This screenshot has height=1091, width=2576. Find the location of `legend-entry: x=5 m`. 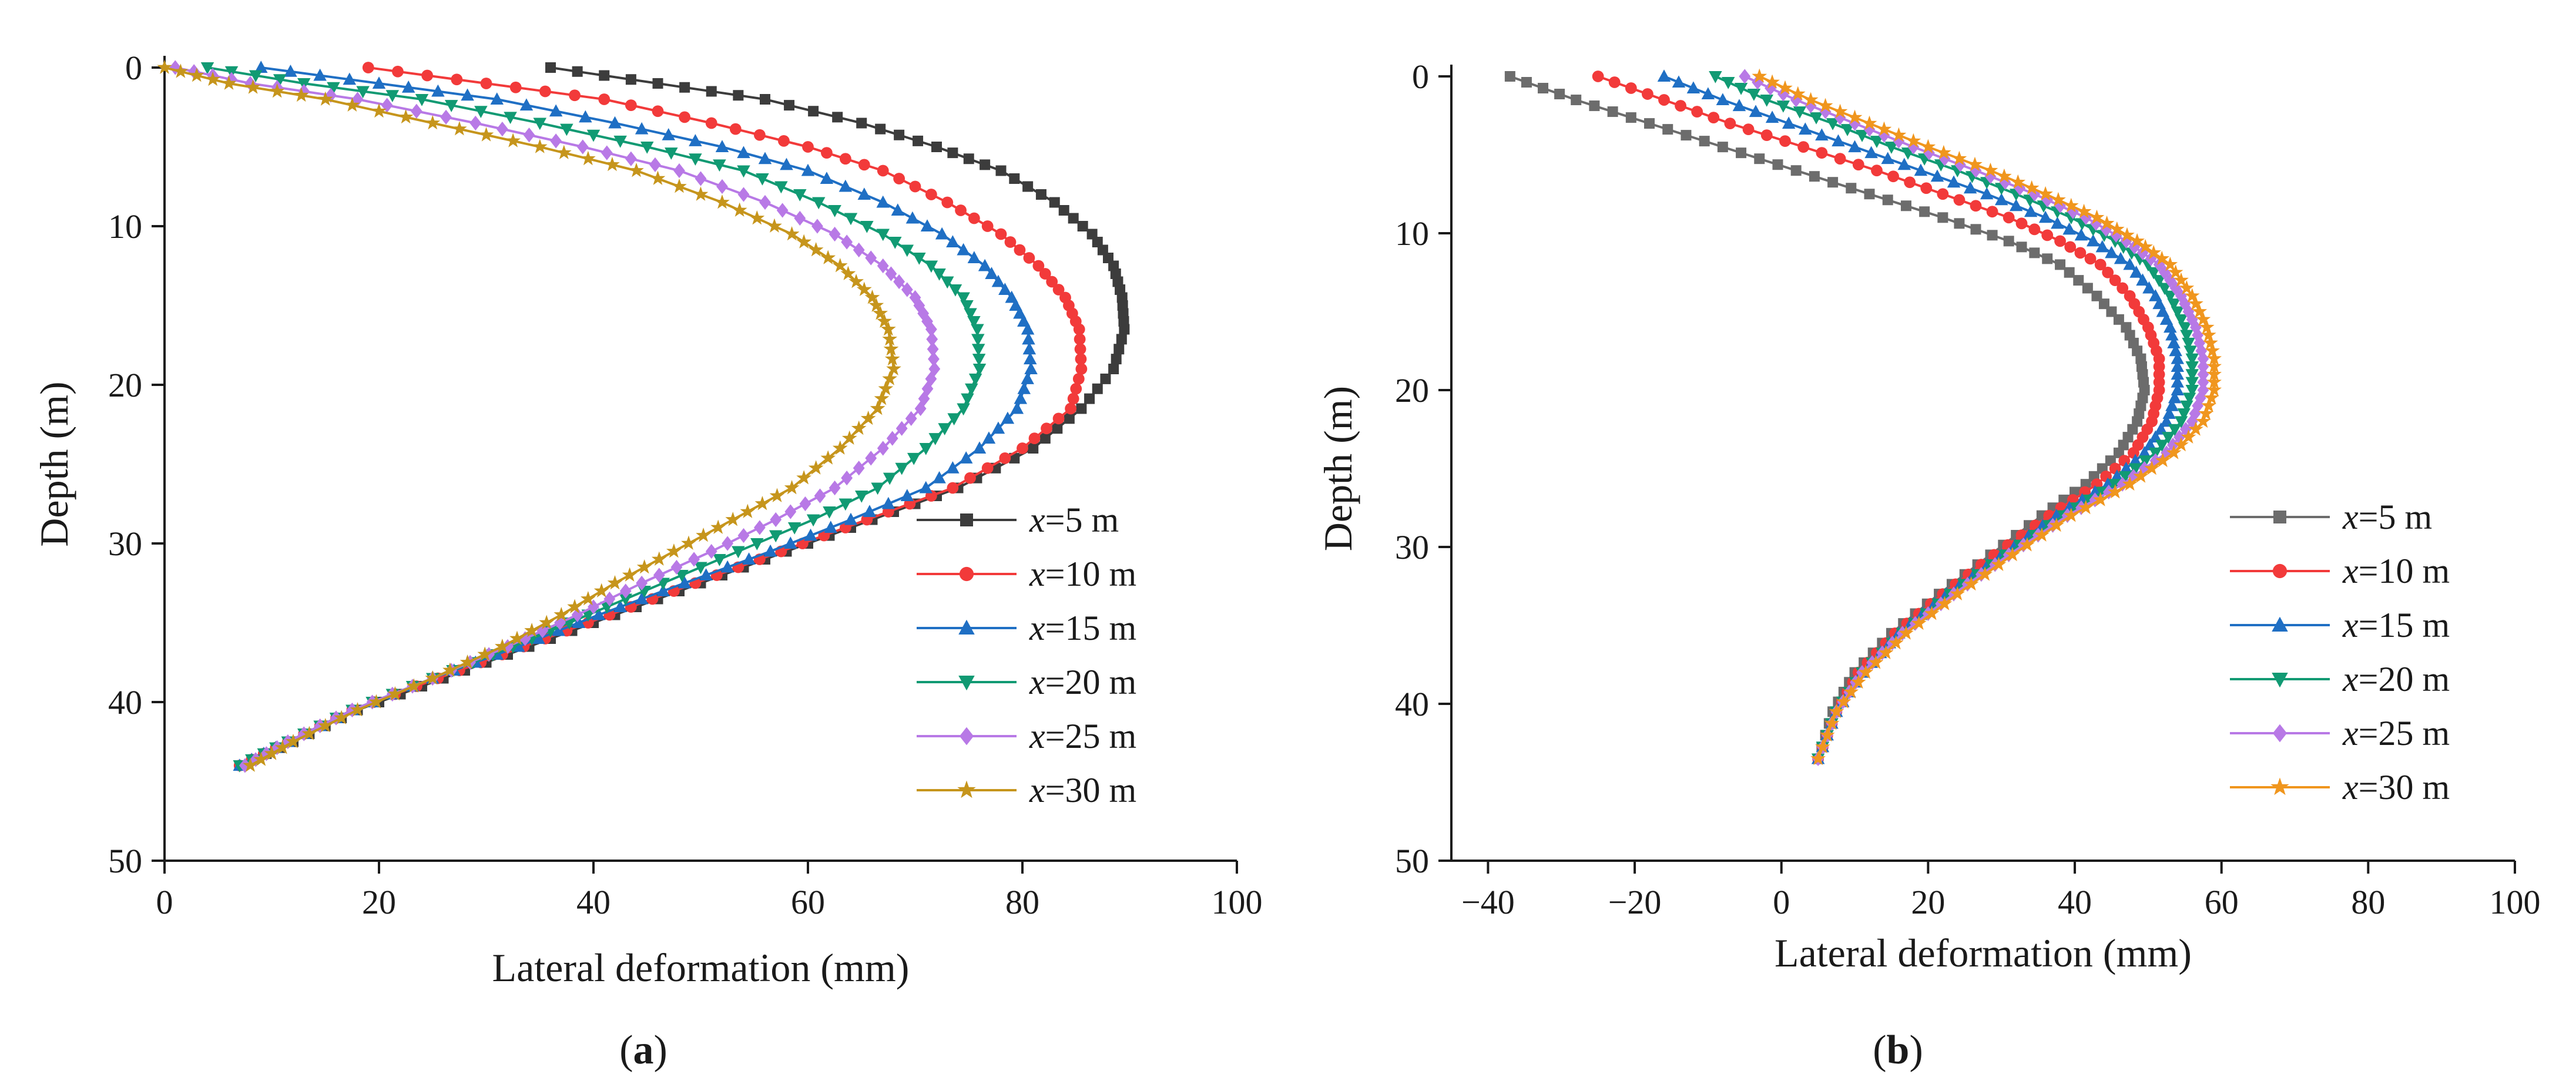

legend-entry: x=5 m is located at coordinates (2331, 517).